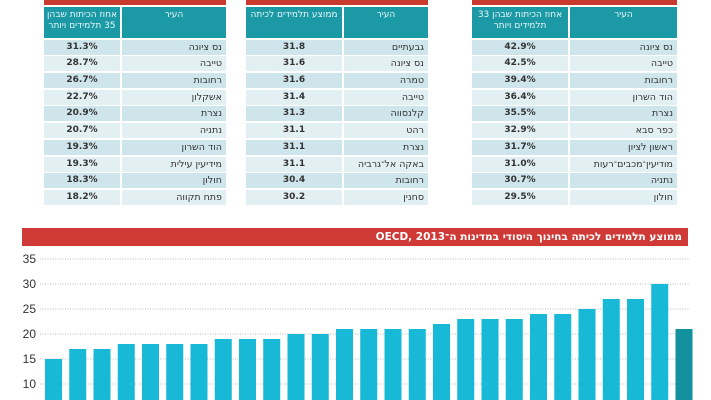 Image resolution: width=711 pixels, height=400 pixels. I want to click on table-row: הוד השרון 36.4%, so click(574, 97).